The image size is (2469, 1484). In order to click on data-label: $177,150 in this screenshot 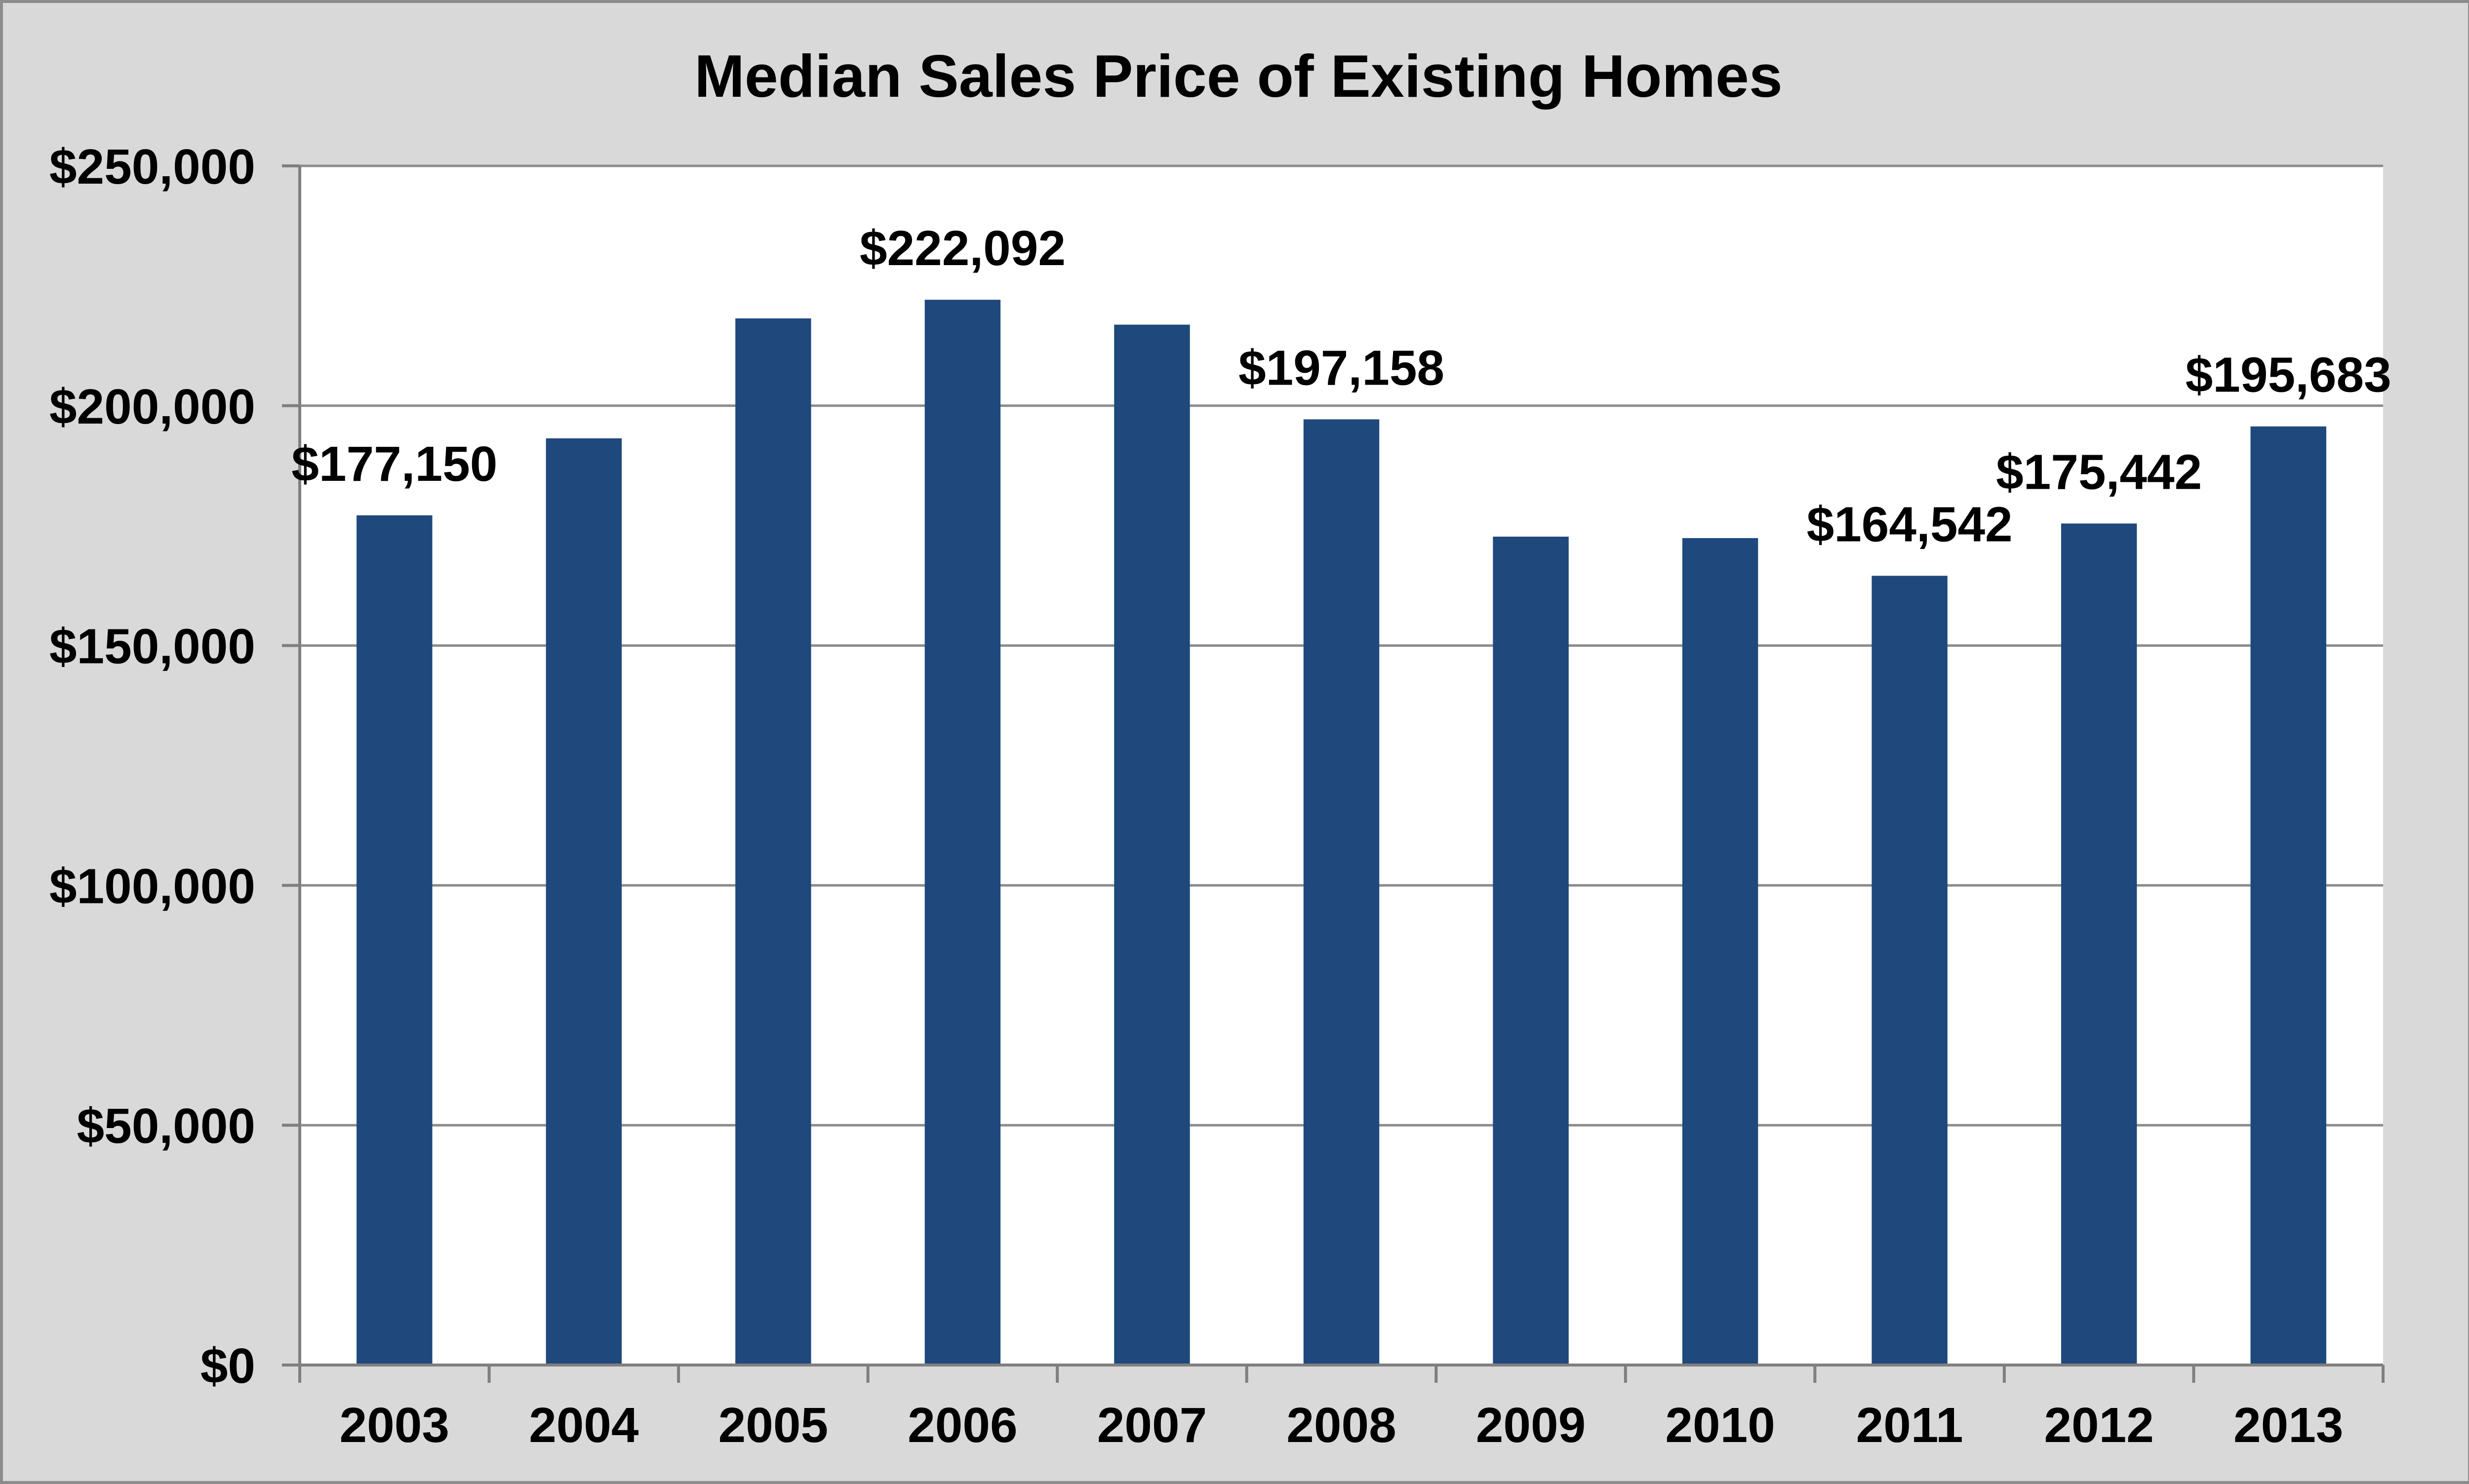, I will do `click(394, 464)`.